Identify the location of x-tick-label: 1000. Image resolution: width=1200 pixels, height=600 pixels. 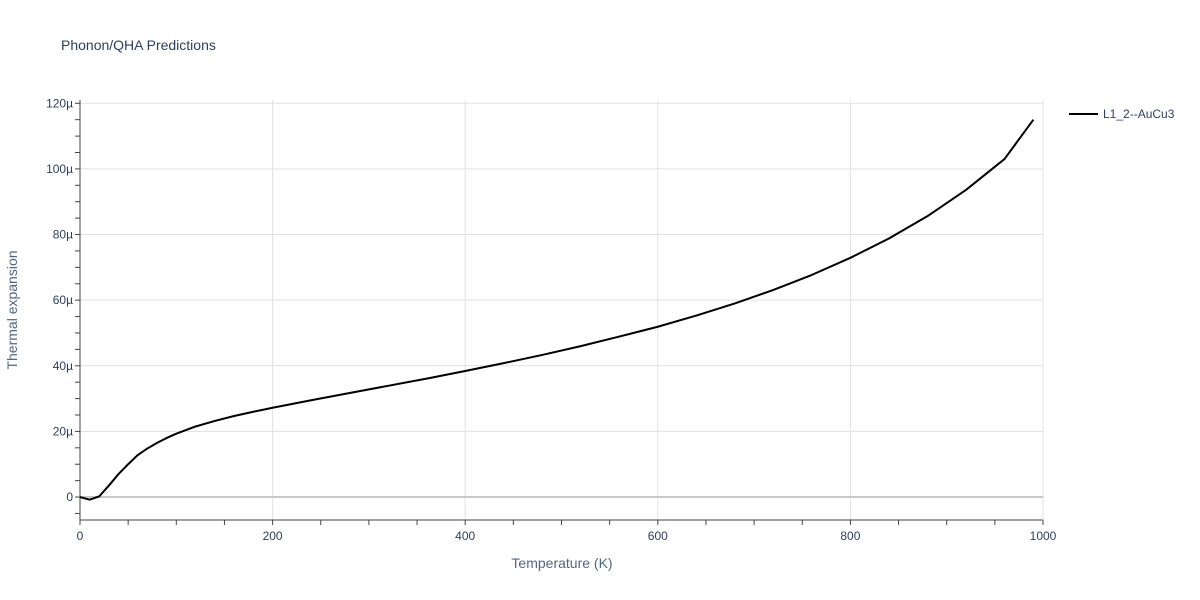
(1043, 536).